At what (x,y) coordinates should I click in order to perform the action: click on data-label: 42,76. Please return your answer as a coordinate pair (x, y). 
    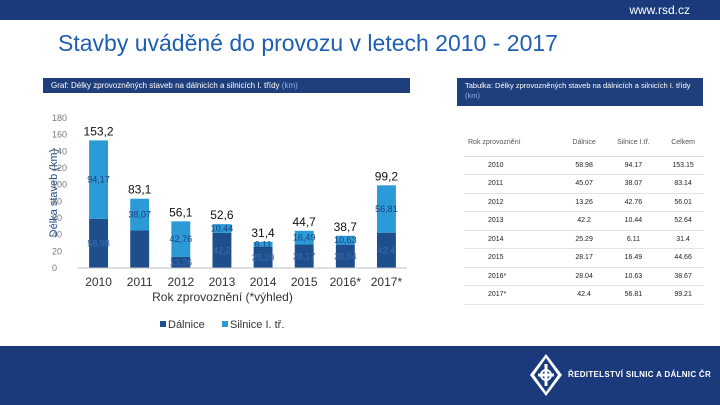
    Looking at the image, I should click on (181, 239).